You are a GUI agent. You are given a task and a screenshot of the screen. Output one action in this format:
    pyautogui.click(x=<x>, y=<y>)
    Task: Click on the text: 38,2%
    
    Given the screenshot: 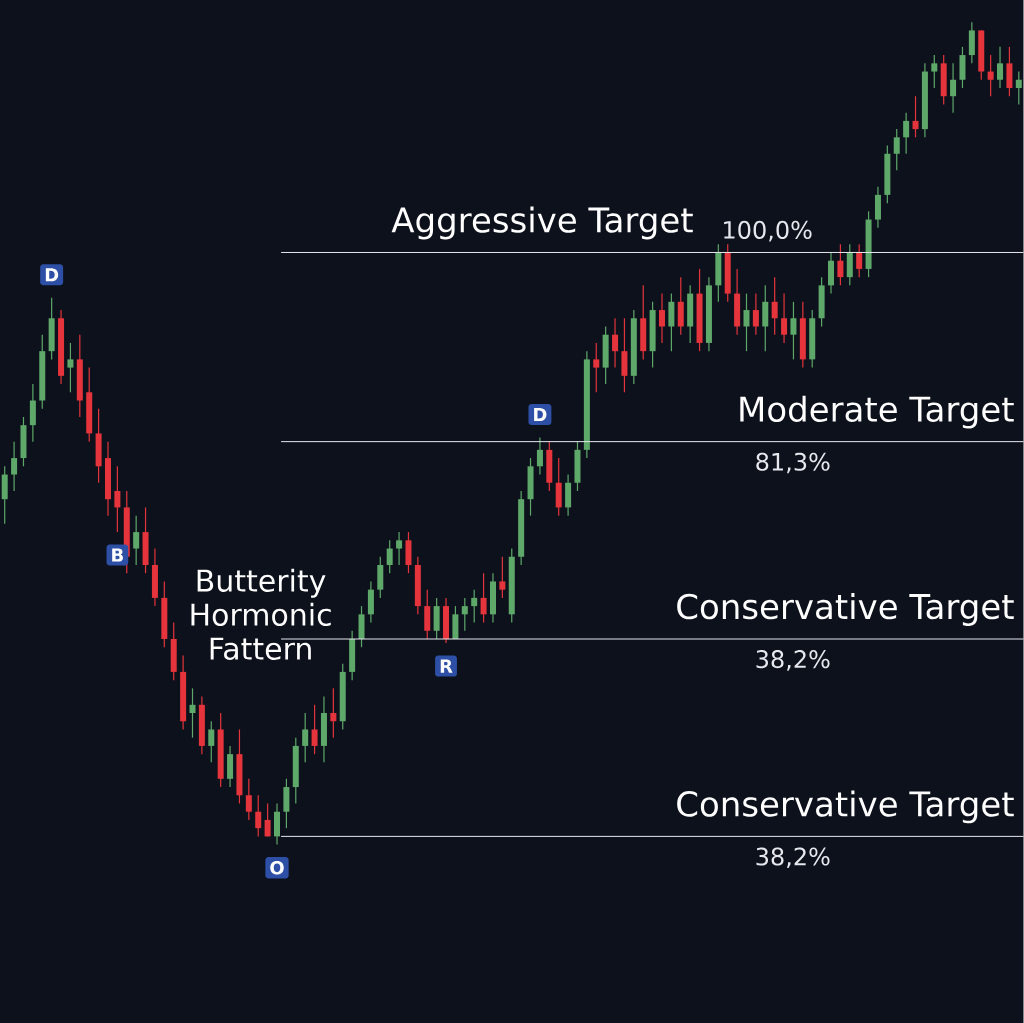 What is the action you would take?
    pyautogui.click(x=793, y=857)
    